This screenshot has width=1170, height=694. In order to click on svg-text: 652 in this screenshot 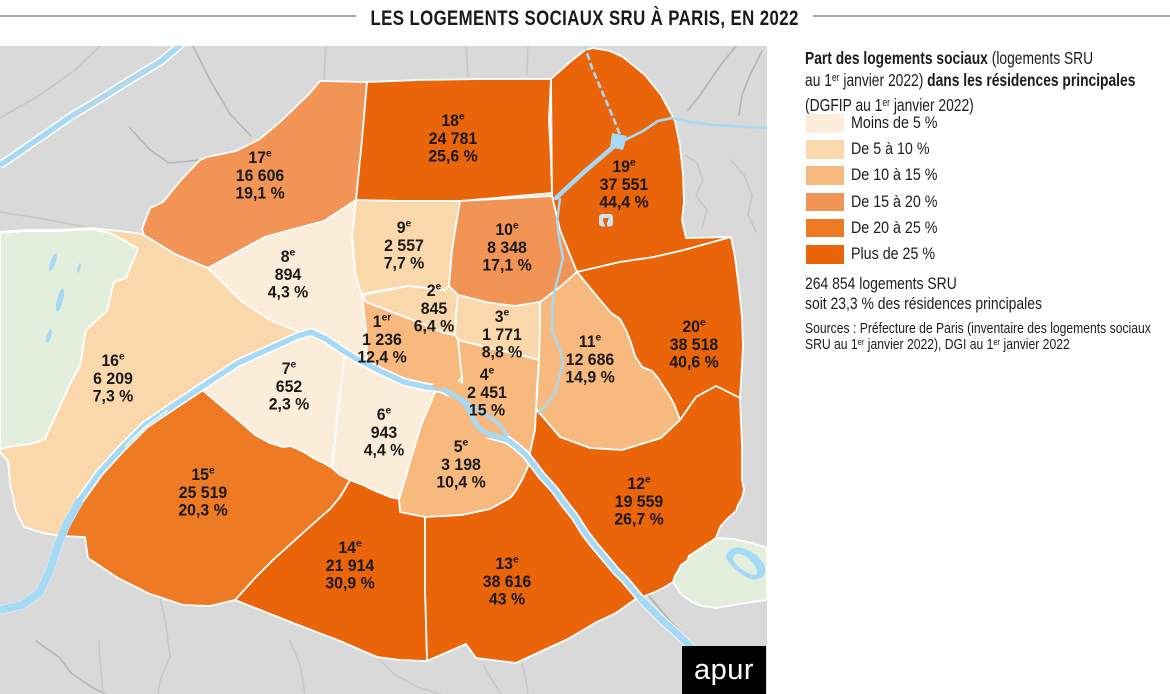, I will do `click(289, 387)`.